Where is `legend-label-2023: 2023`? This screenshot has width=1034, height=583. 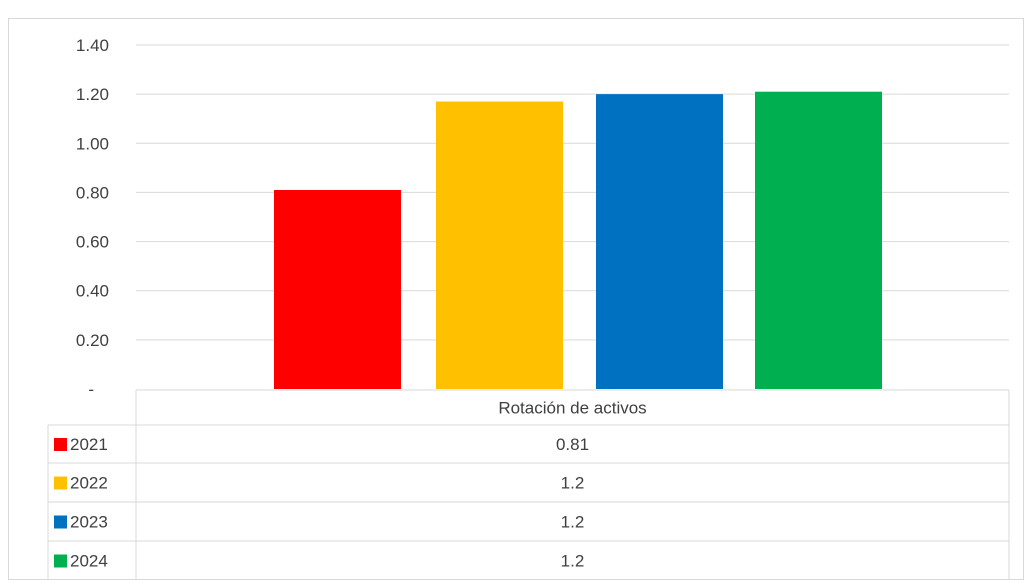
legend-label-2023: 2023 is located at coordinates (89, 522).